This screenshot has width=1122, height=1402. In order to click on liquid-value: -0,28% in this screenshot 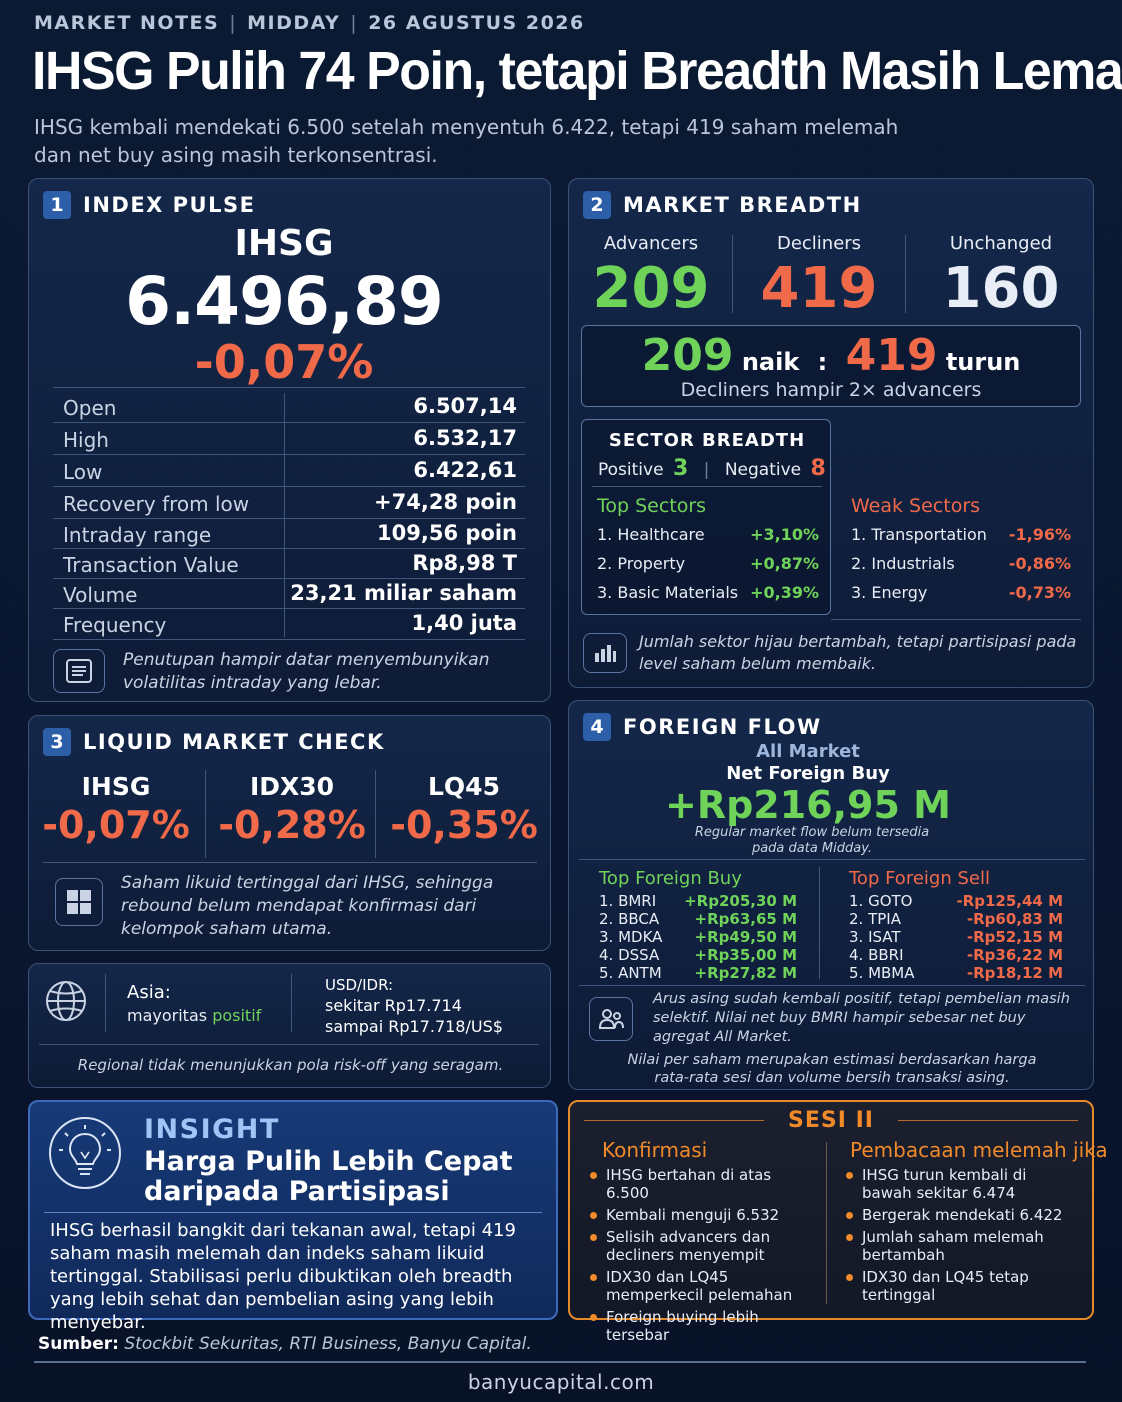, I will do `click(292, 825)`.